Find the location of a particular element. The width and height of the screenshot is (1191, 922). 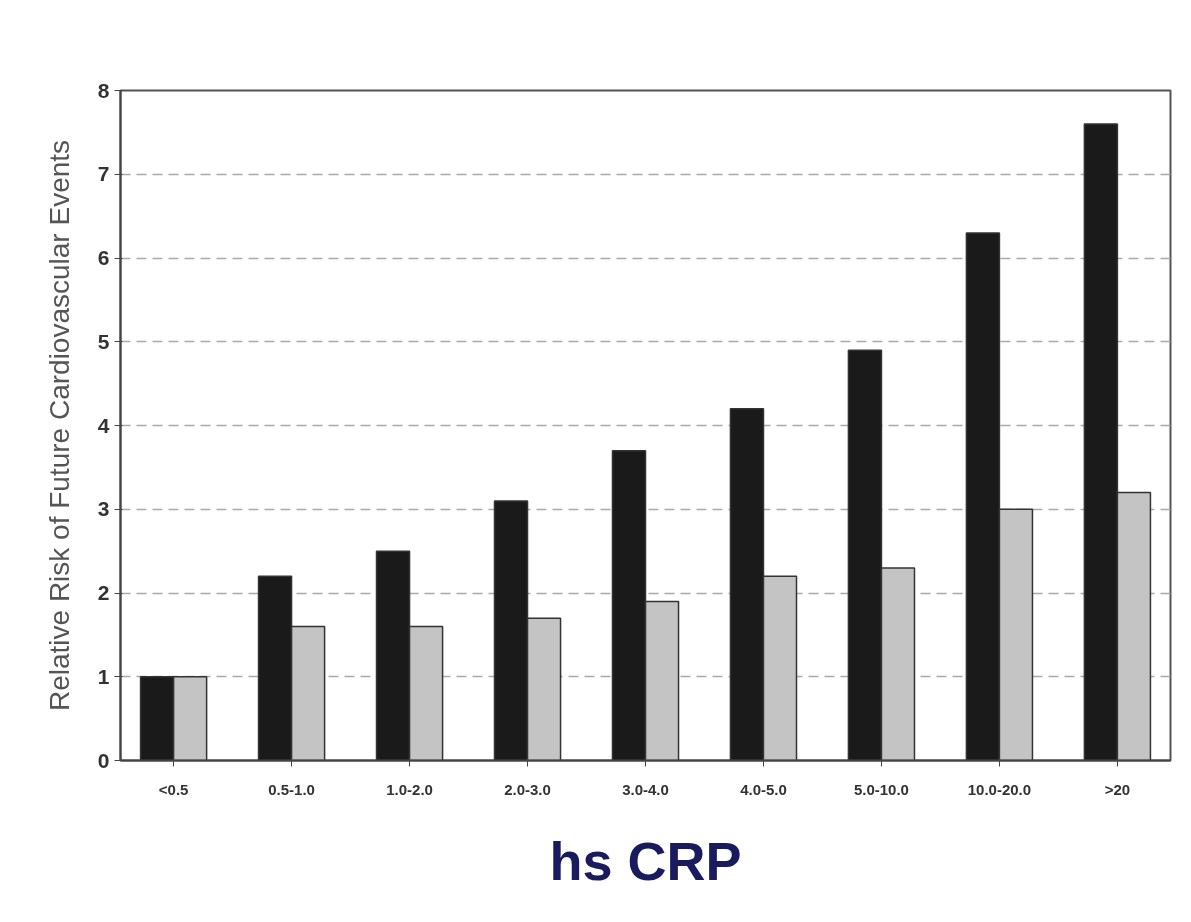

y-tick-label: 8 is located at coordinates (103, 90).